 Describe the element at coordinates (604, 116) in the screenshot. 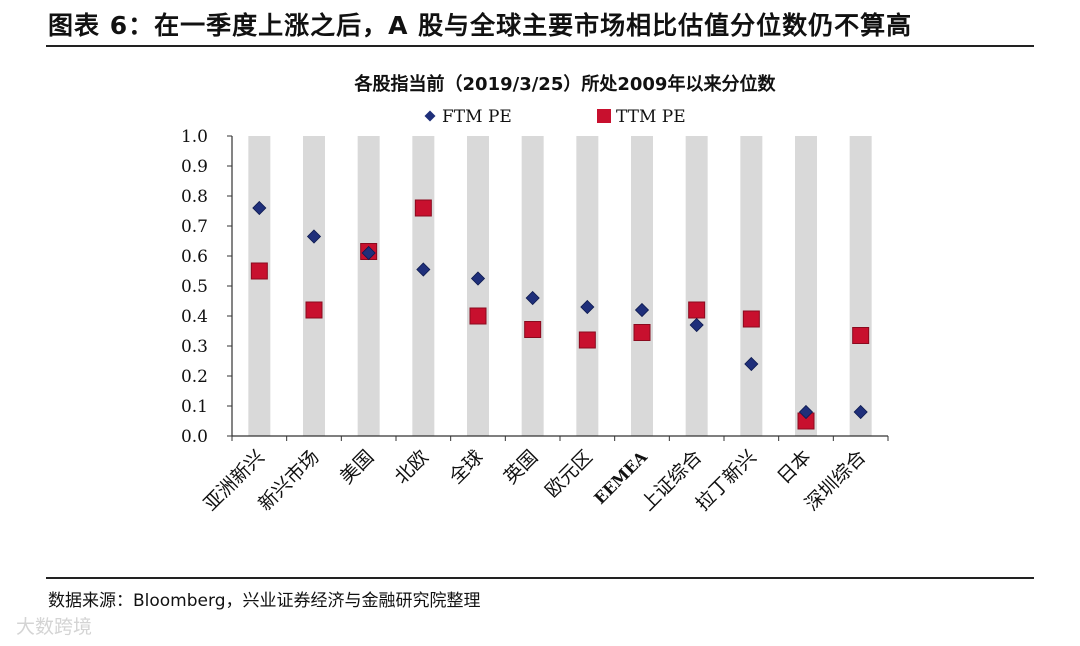

I see `legend-ttm-marker` at that location.